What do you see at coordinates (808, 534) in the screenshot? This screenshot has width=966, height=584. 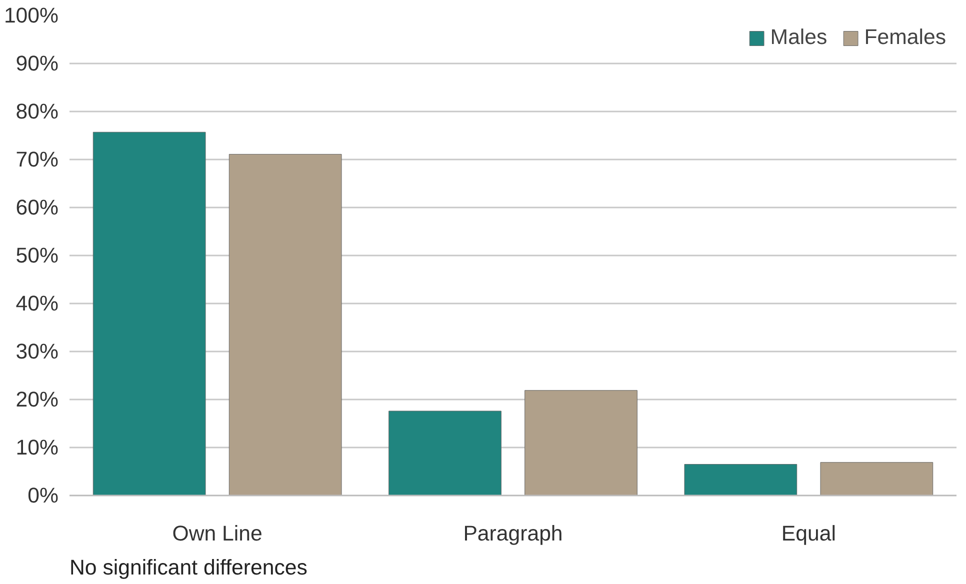 I see `x-tick-label: Equal` at bounding box center [808, 534].